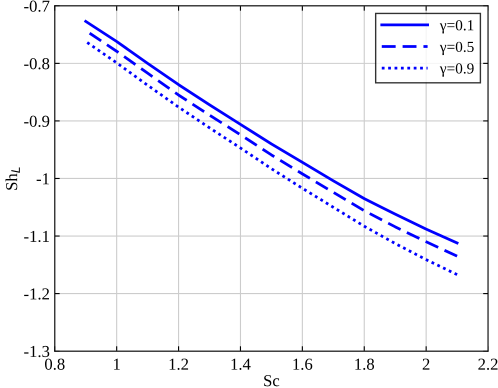  I want to click on y-tick-label: -1.2, so click(36, 294).